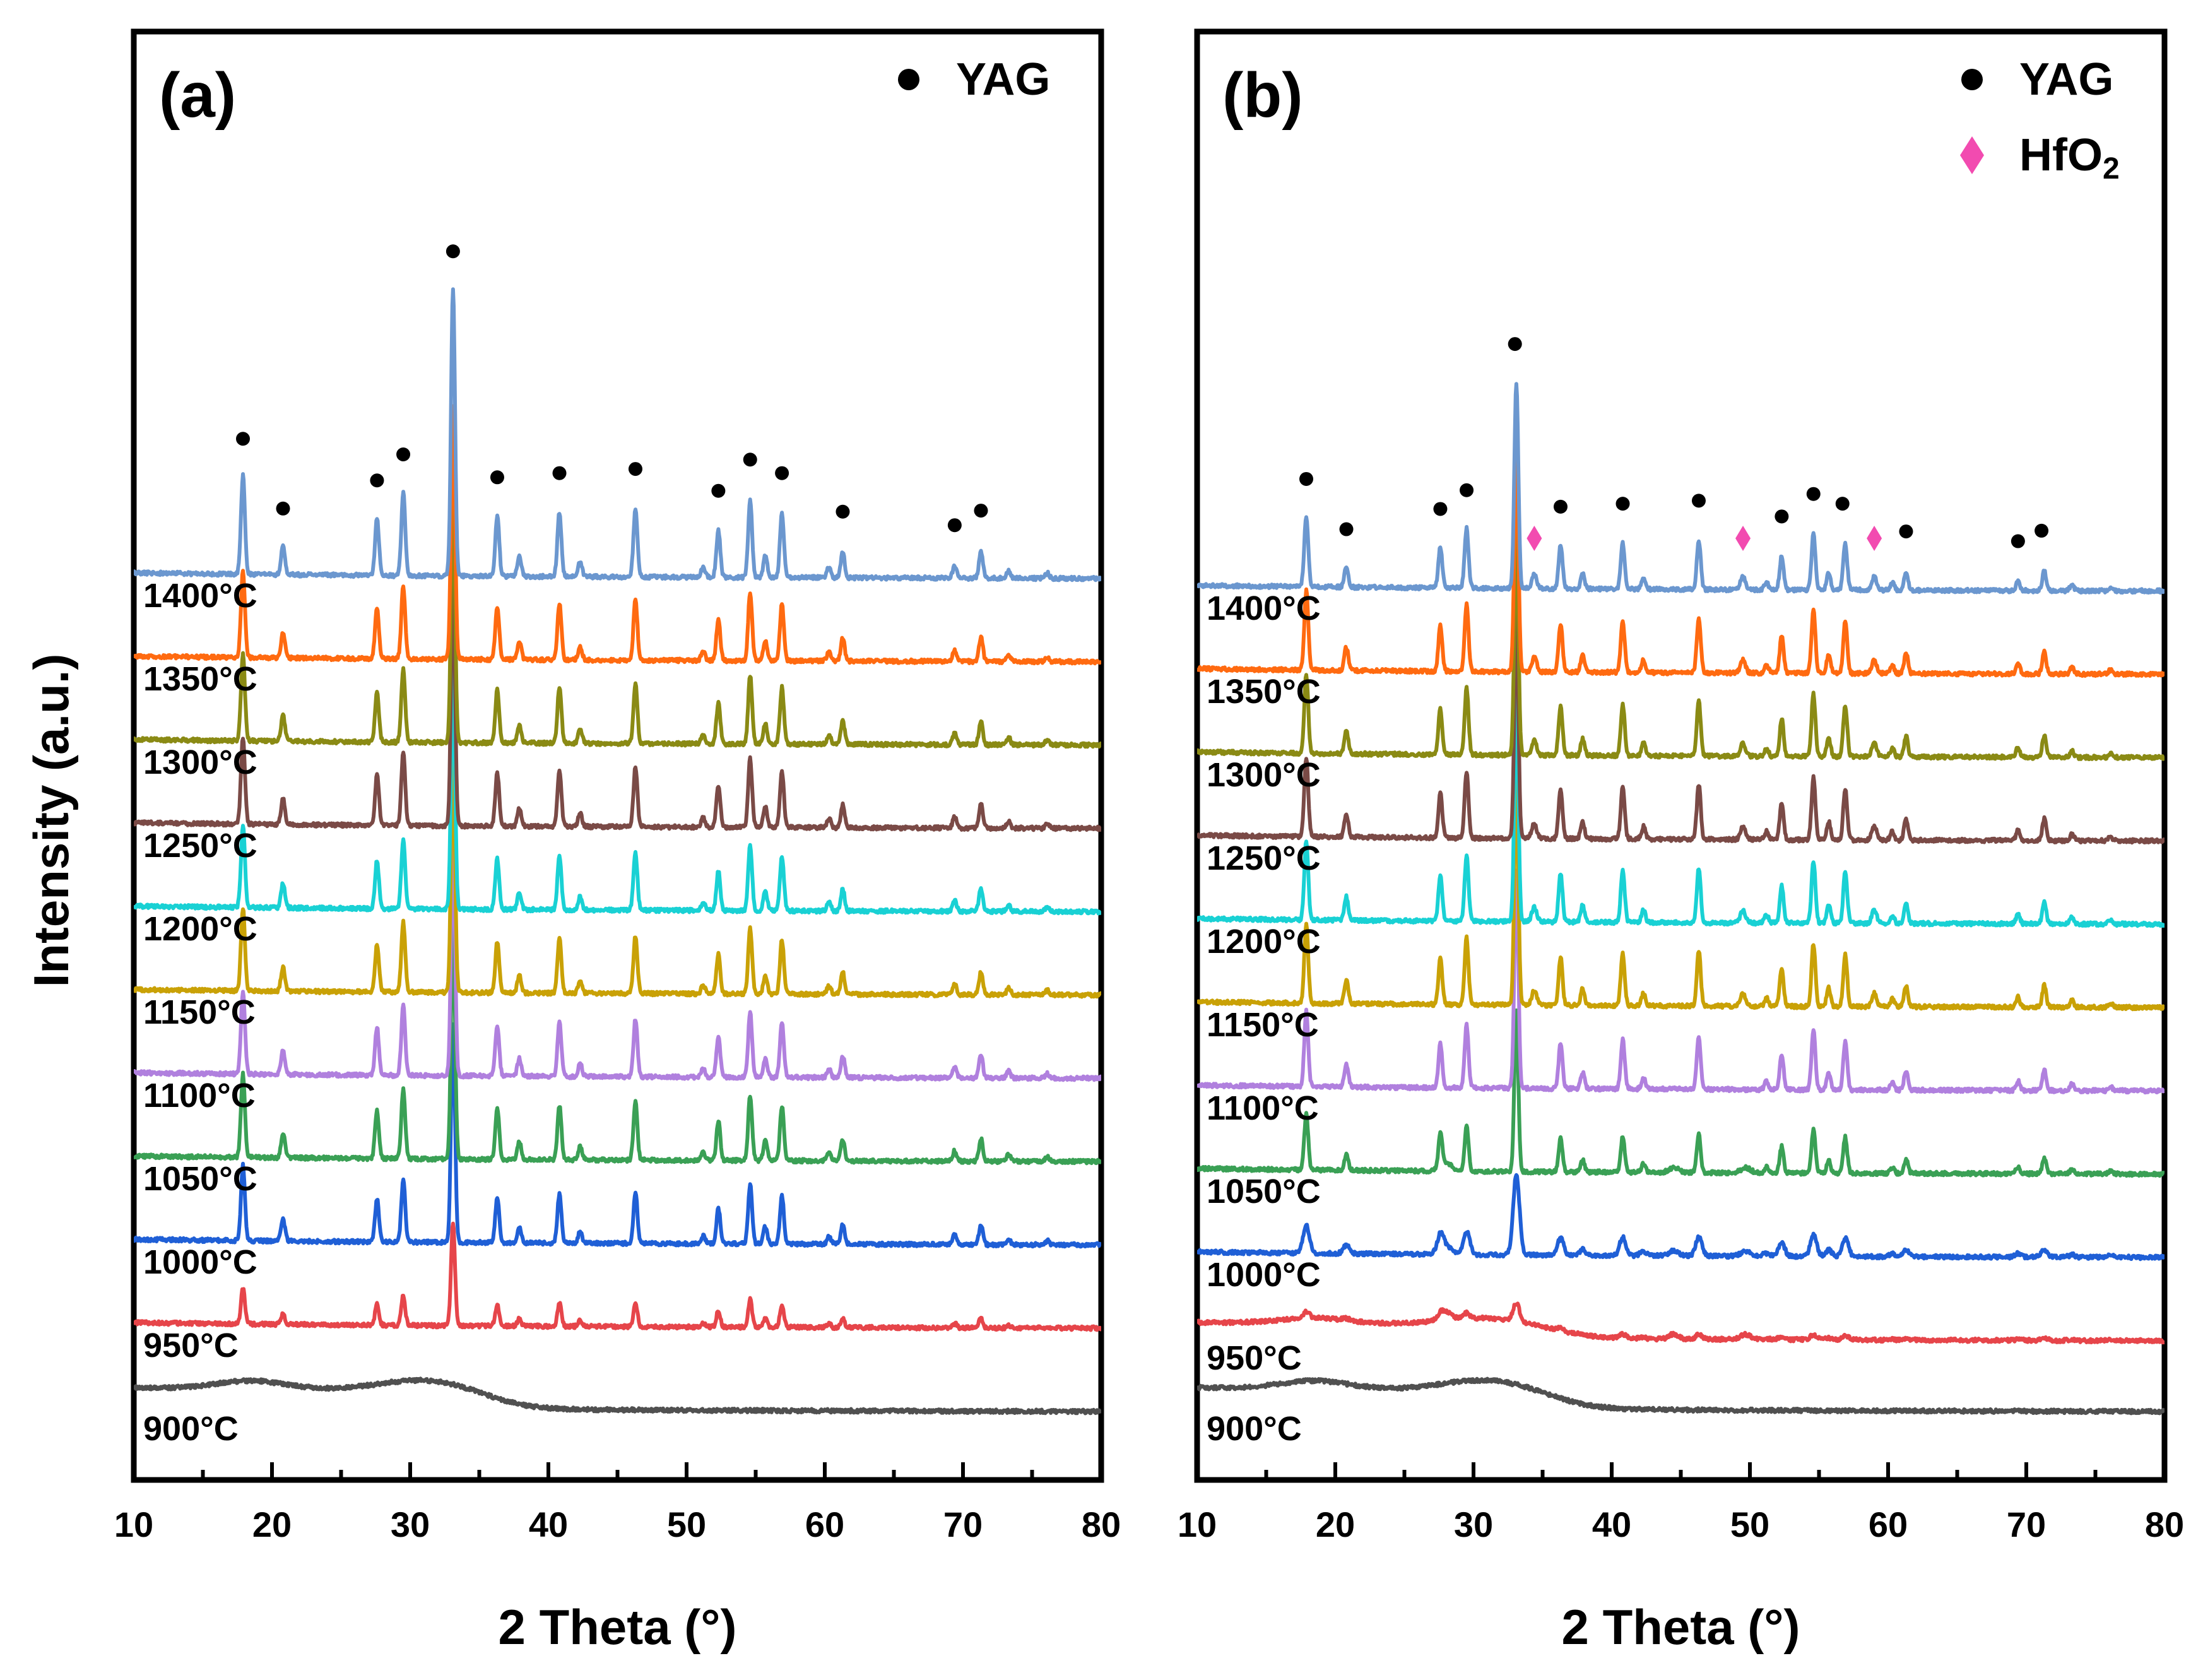  What do you see at coordinates (2027, 1524) in the screenshot?
I see `x-tick-label: 70` at bounding box center [2027, 1524].